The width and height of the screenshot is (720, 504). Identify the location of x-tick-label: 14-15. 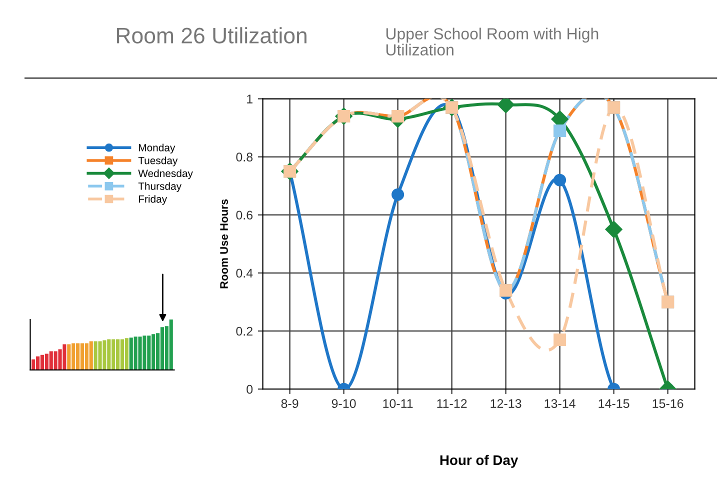
(614, 403).